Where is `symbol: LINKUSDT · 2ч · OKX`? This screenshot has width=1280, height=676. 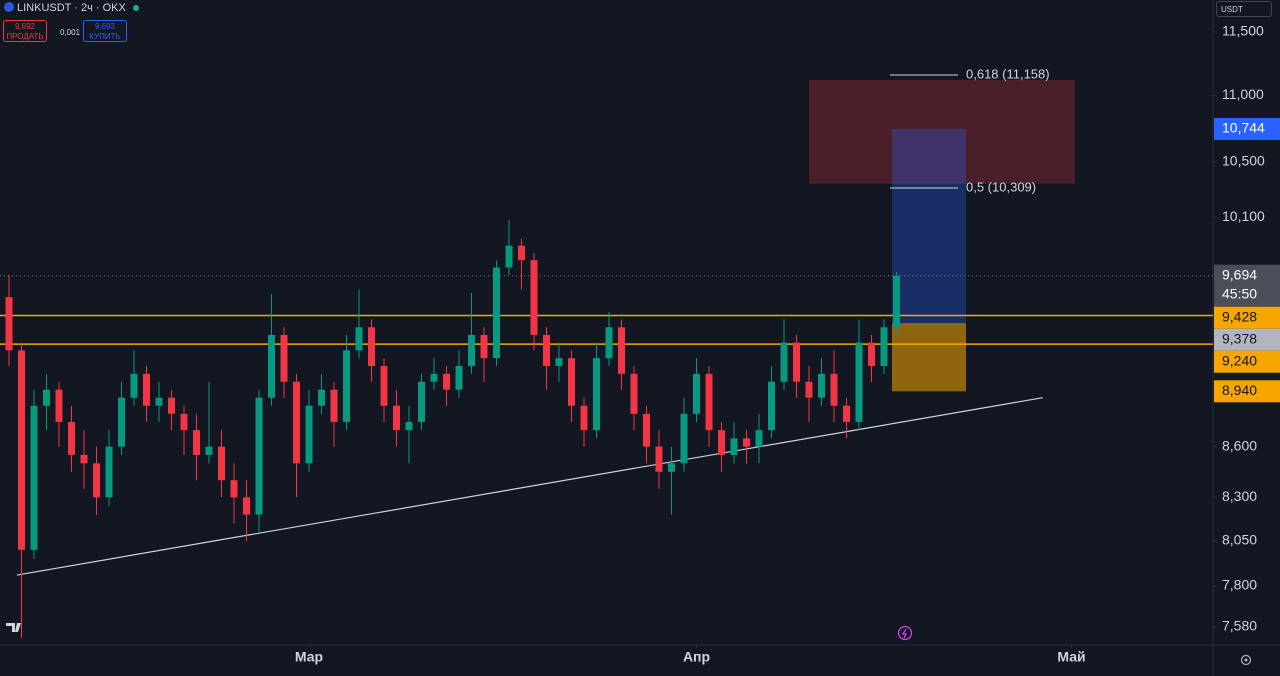 symbol: LINKUSDT · 2ч · OKX is located at coordinates (71, 8).